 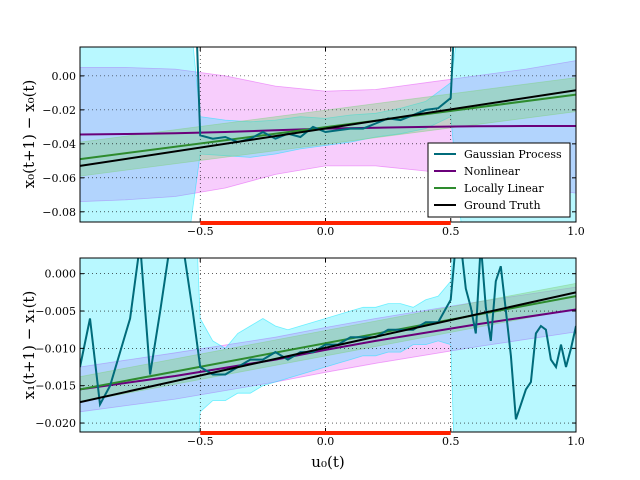 I want to click on y-tick-label: −0.005, so click(x=55, y=311).